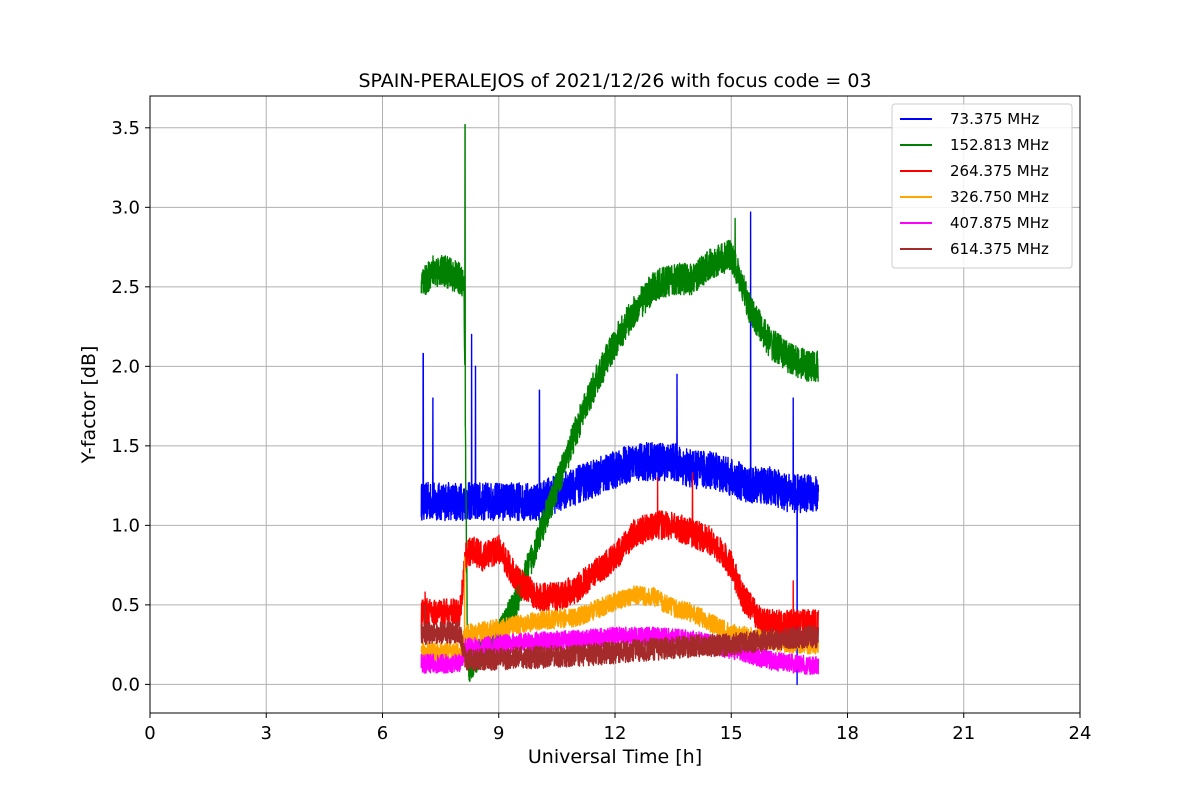 The height and width of the screenshot is (800, 1200). What do you see at coordinates (615, 733) in the screenshot?
I see `x-tick-label: 12` at bounding box center [615, 733].